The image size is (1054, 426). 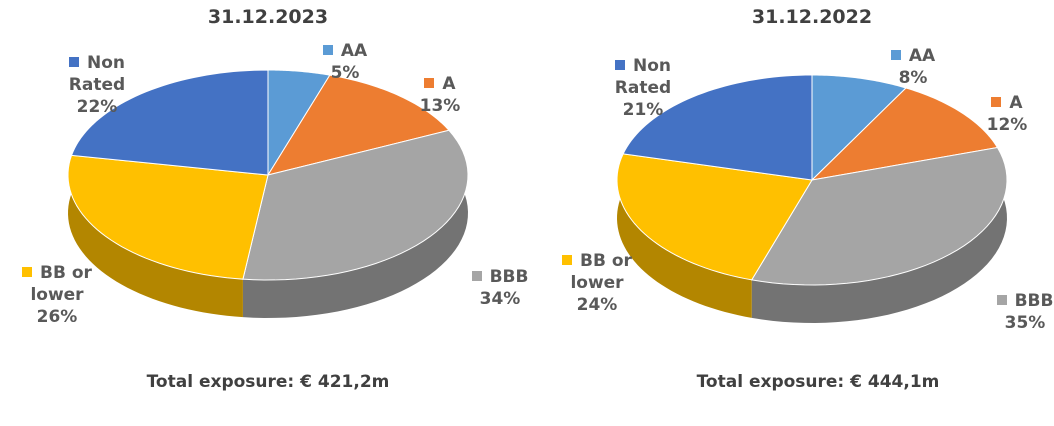 What do you see at coordinates (268, 382) in the screenshot?
I see `footer: Total exposure: € 421,2m` at bounding box center [268, 382].